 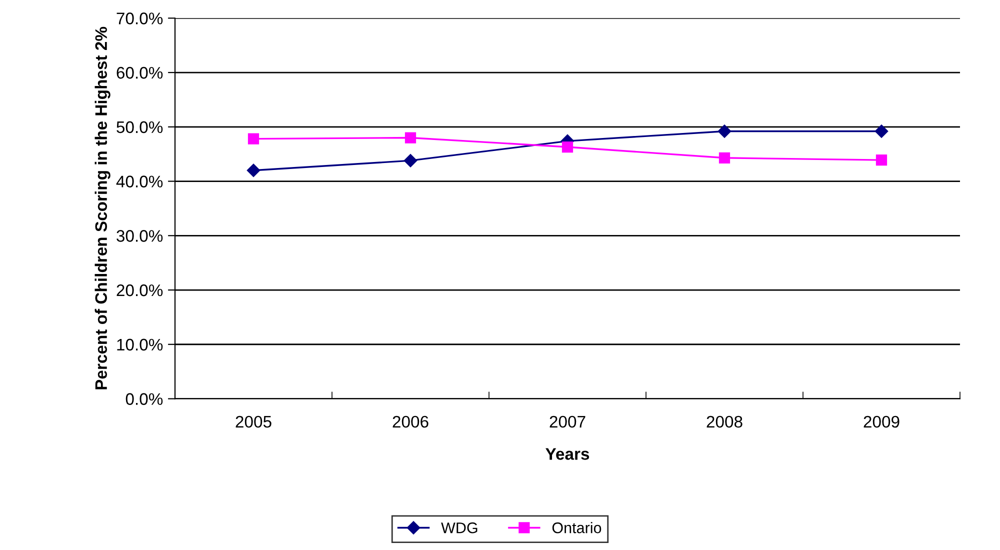 I want to click on y-tick-label: 70.0%, so click(x=139, y=18).